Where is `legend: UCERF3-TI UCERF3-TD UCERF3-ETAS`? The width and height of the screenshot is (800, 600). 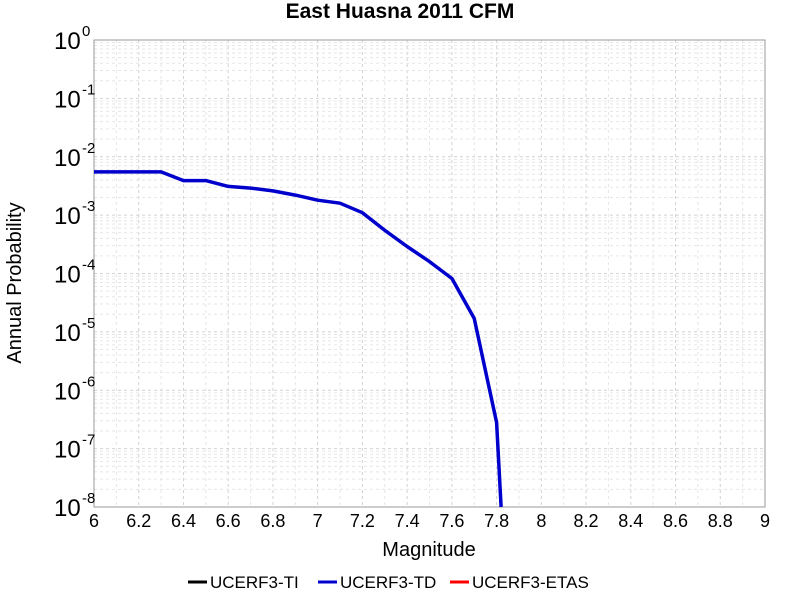
legend: UCERF3-TI UCERF3-TD UCERF3-ETAS is located at coordinates (388, 582).